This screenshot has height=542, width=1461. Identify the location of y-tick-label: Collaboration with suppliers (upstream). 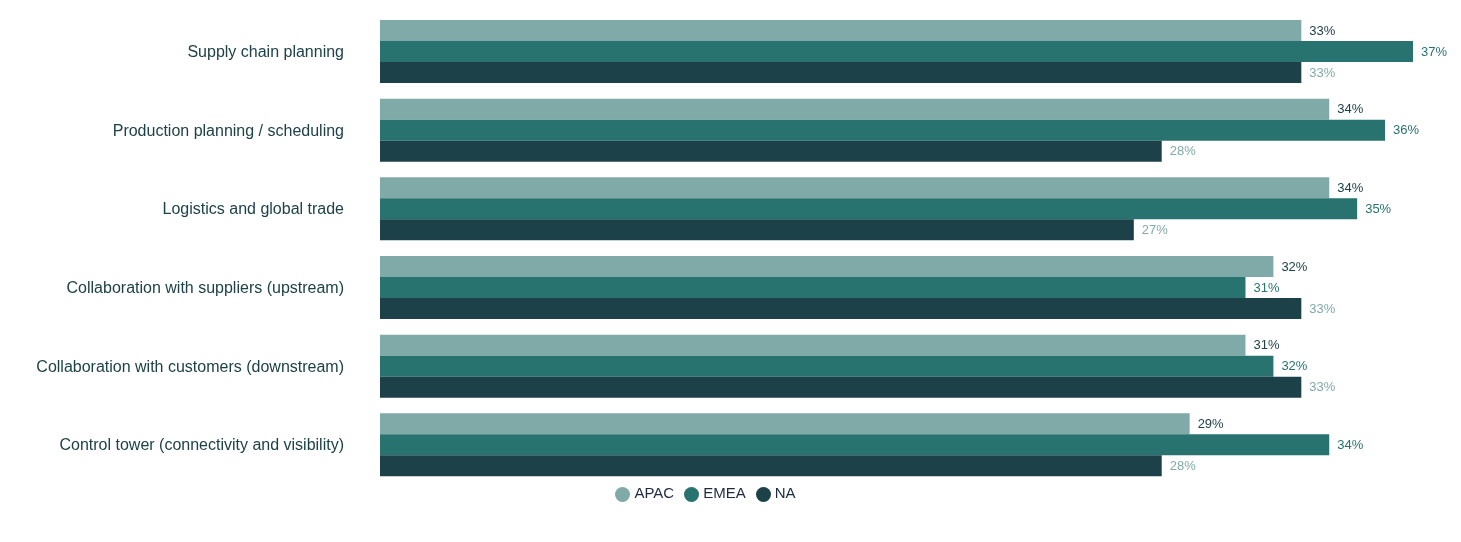
(205, 288).